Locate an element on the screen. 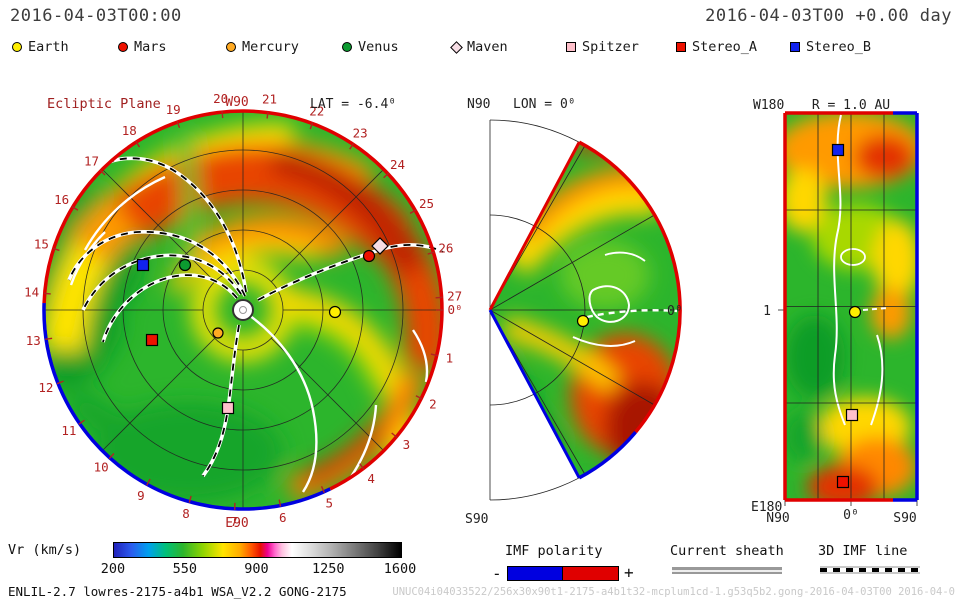  ecliptic-tick-label: 8 is located at coordinates (186, 513).